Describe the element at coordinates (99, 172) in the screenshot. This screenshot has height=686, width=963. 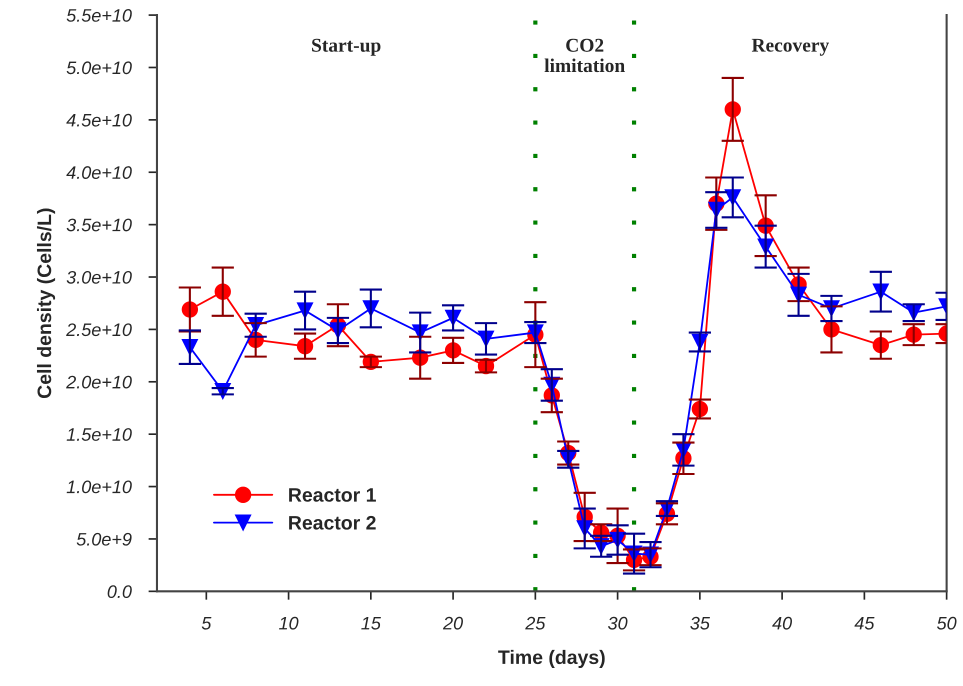
I see `y-tick-label: 4.0e+10` at that location.